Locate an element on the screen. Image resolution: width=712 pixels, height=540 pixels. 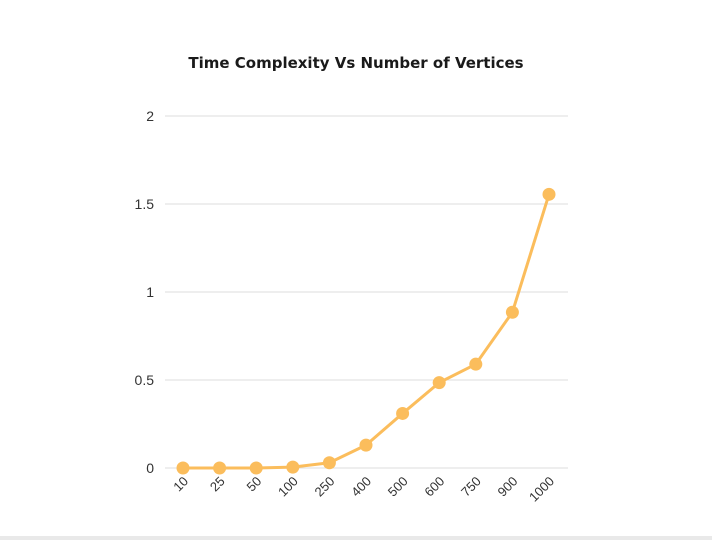
y-tick-label: 0.5 is located at coordinates (145, 380).